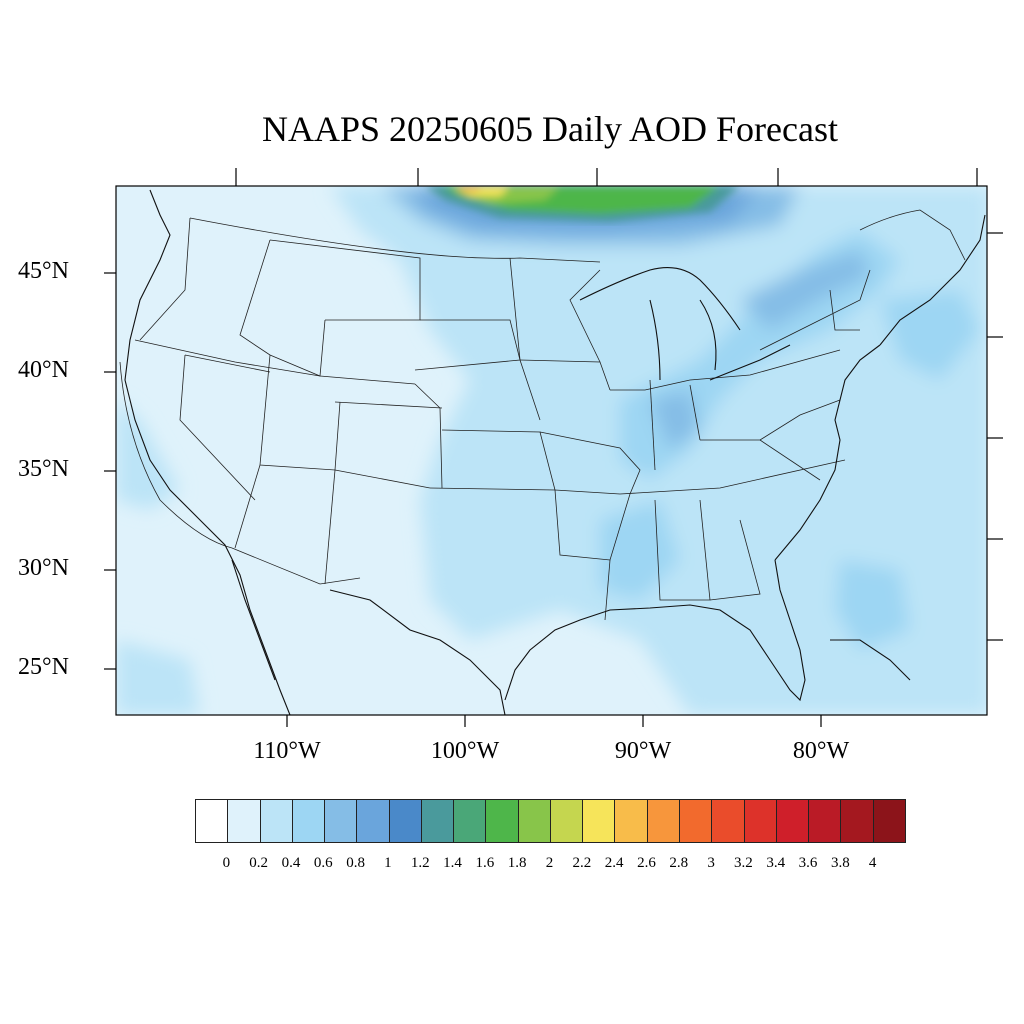 The height and width of the screenshot is (1024, 1024). Describe the element at coordinates (517, 863) in the screenshot. I see `colorbar-tick-label: 1.8` at that location.